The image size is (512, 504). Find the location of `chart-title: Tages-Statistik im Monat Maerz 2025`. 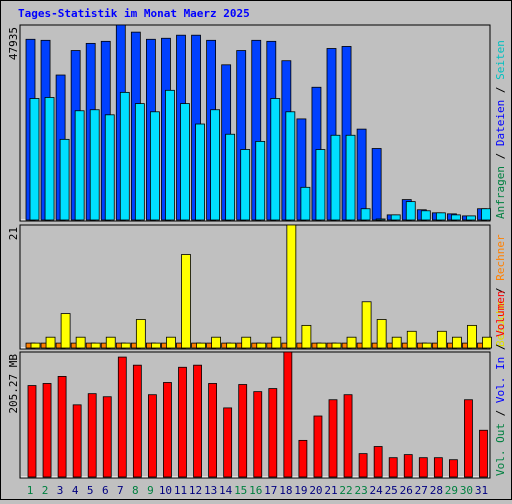

chart-title: Tages-Statistik im Monat Maerz 2025 is located at coordinates (134, 13).